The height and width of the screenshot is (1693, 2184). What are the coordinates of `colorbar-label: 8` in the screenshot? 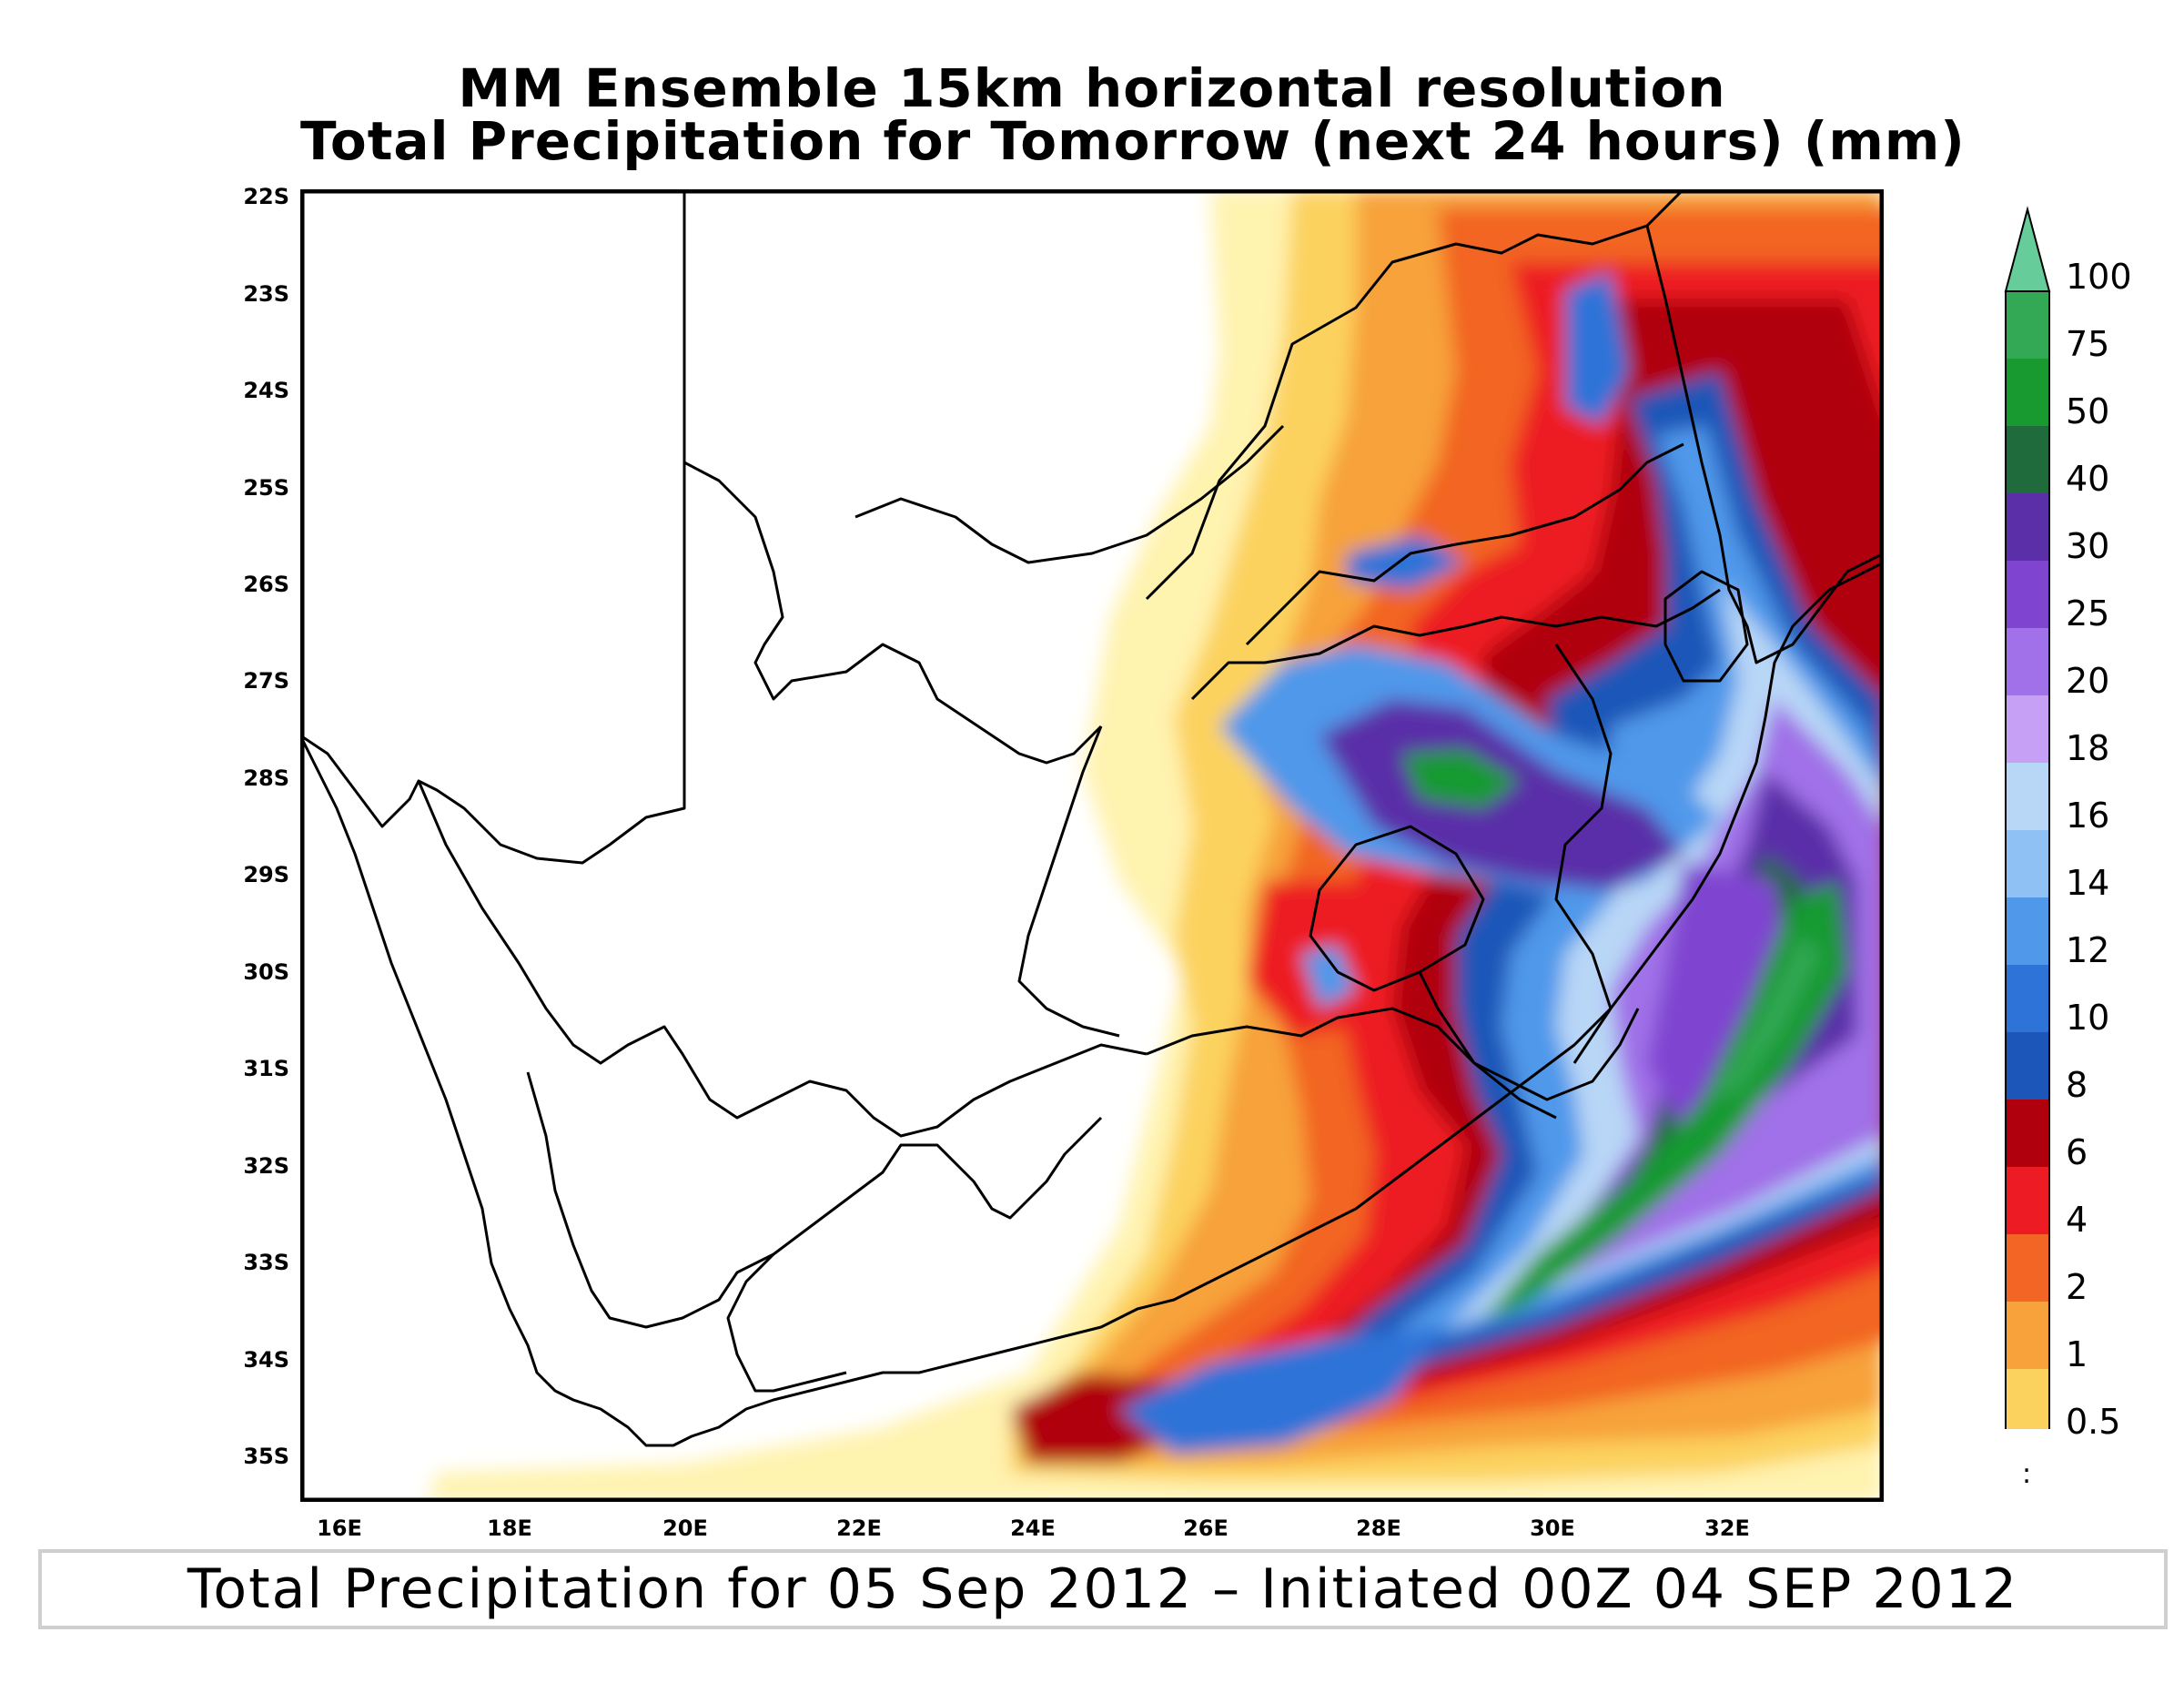 It's located at (2077, 1085).